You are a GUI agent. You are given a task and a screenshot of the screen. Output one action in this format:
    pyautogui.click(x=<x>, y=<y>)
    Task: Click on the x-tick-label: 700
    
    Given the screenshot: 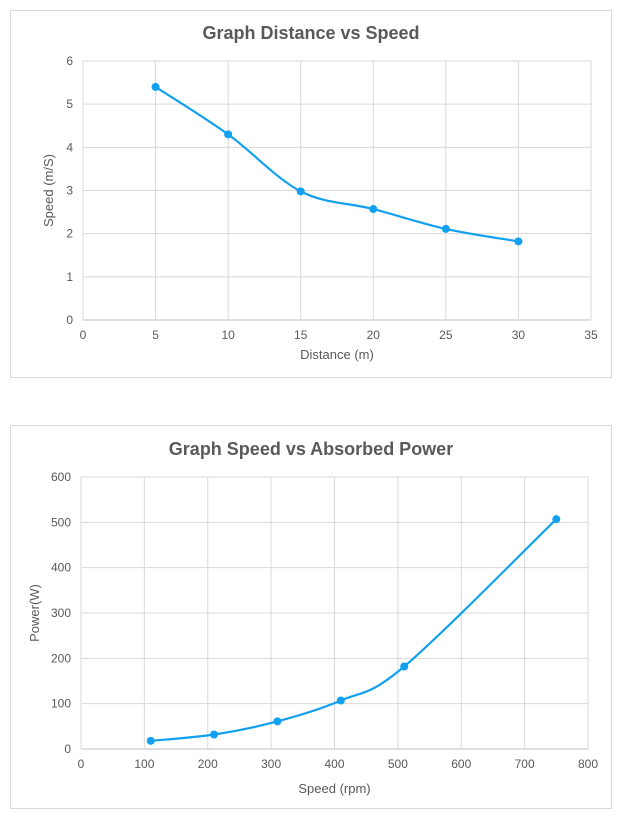 What is the action you would take?
    pyautogui.click(x=525, y=764)
    